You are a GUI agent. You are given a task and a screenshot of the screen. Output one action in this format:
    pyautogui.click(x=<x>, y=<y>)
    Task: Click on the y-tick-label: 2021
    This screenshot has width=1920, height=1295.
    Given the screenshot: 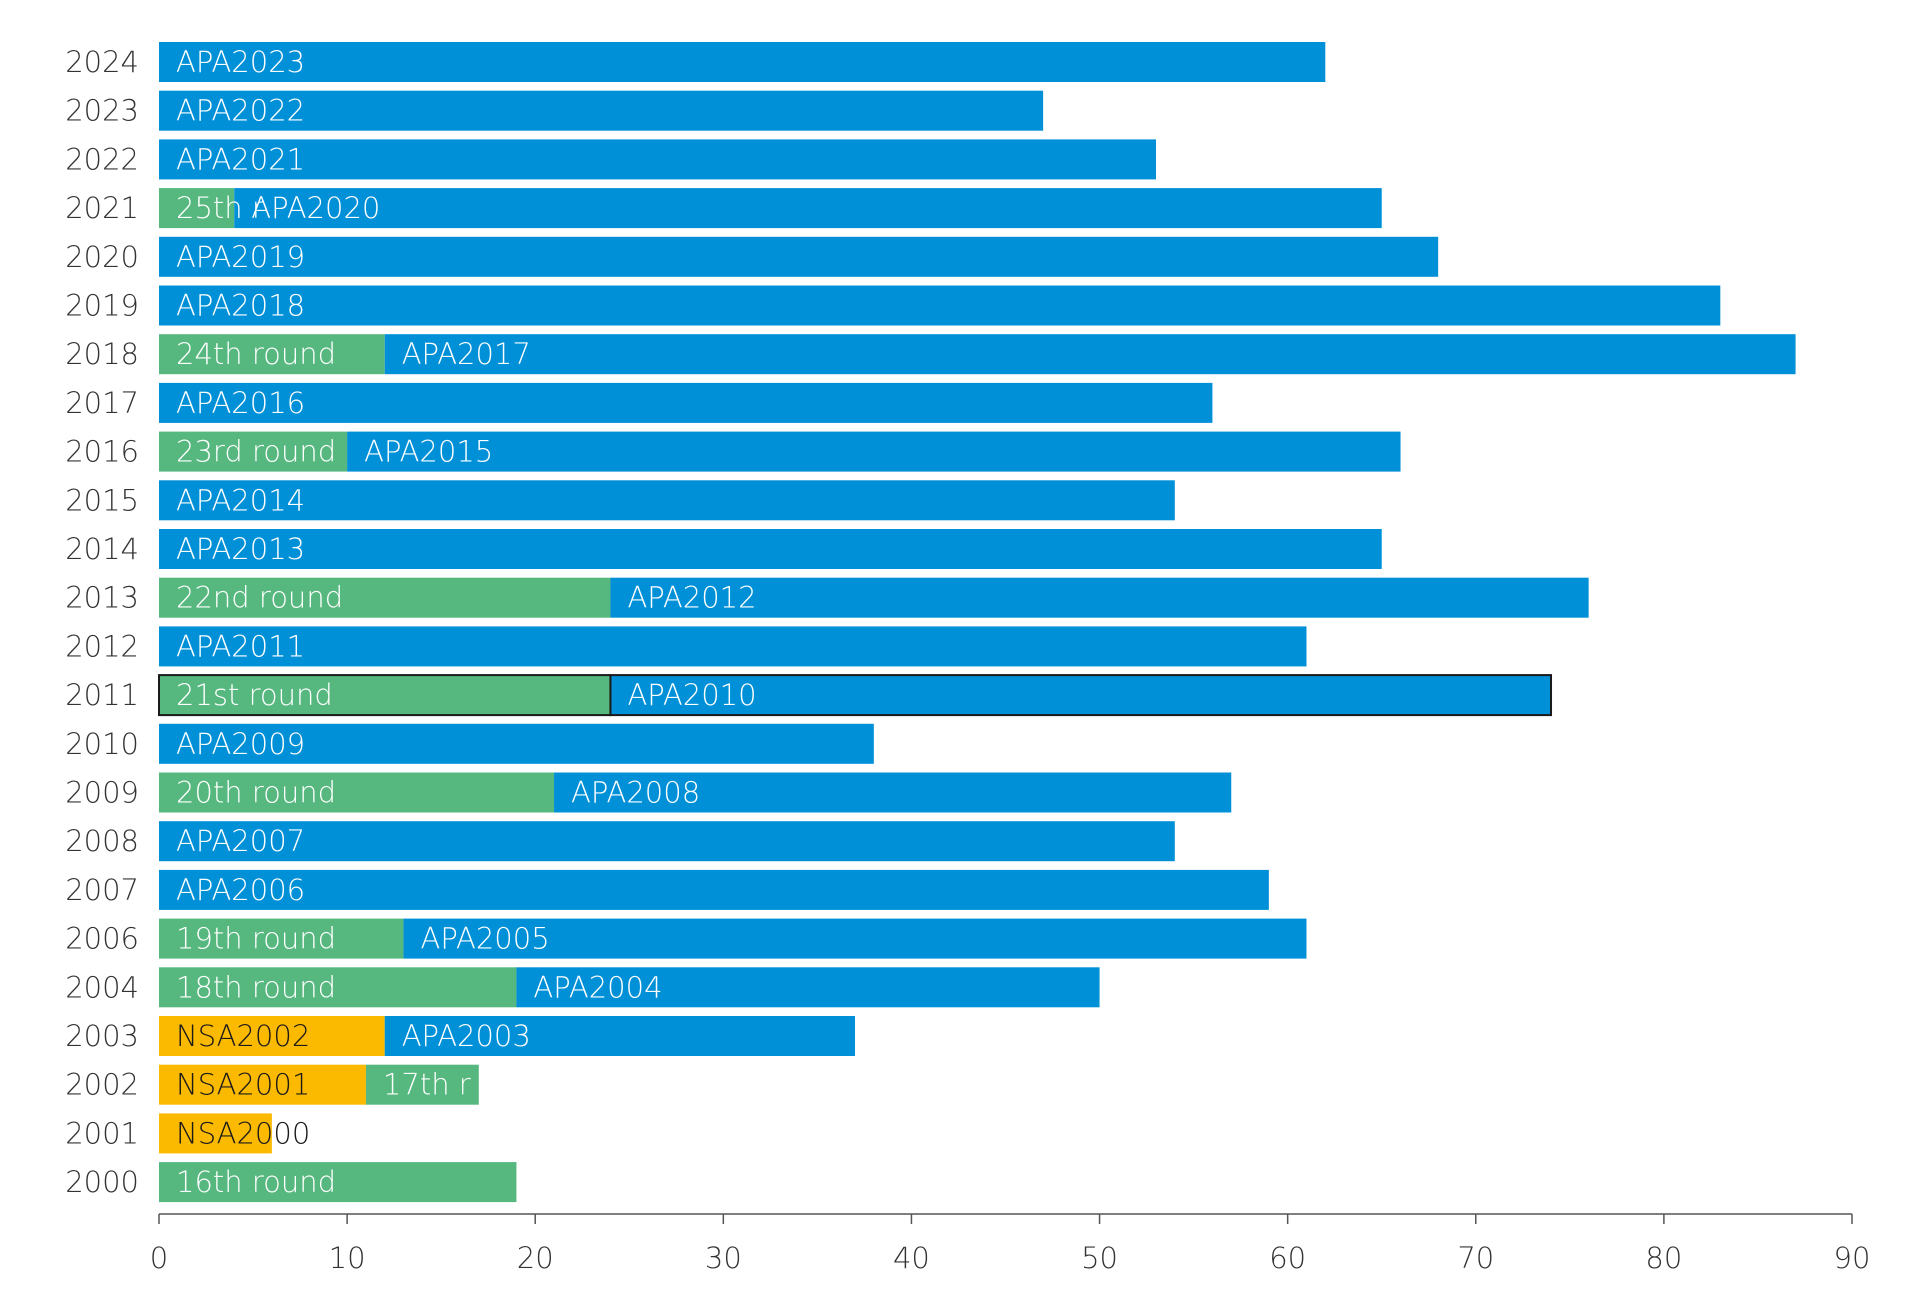 What is the action you would take?
    pyautogui.click(x=102, y=208)
    